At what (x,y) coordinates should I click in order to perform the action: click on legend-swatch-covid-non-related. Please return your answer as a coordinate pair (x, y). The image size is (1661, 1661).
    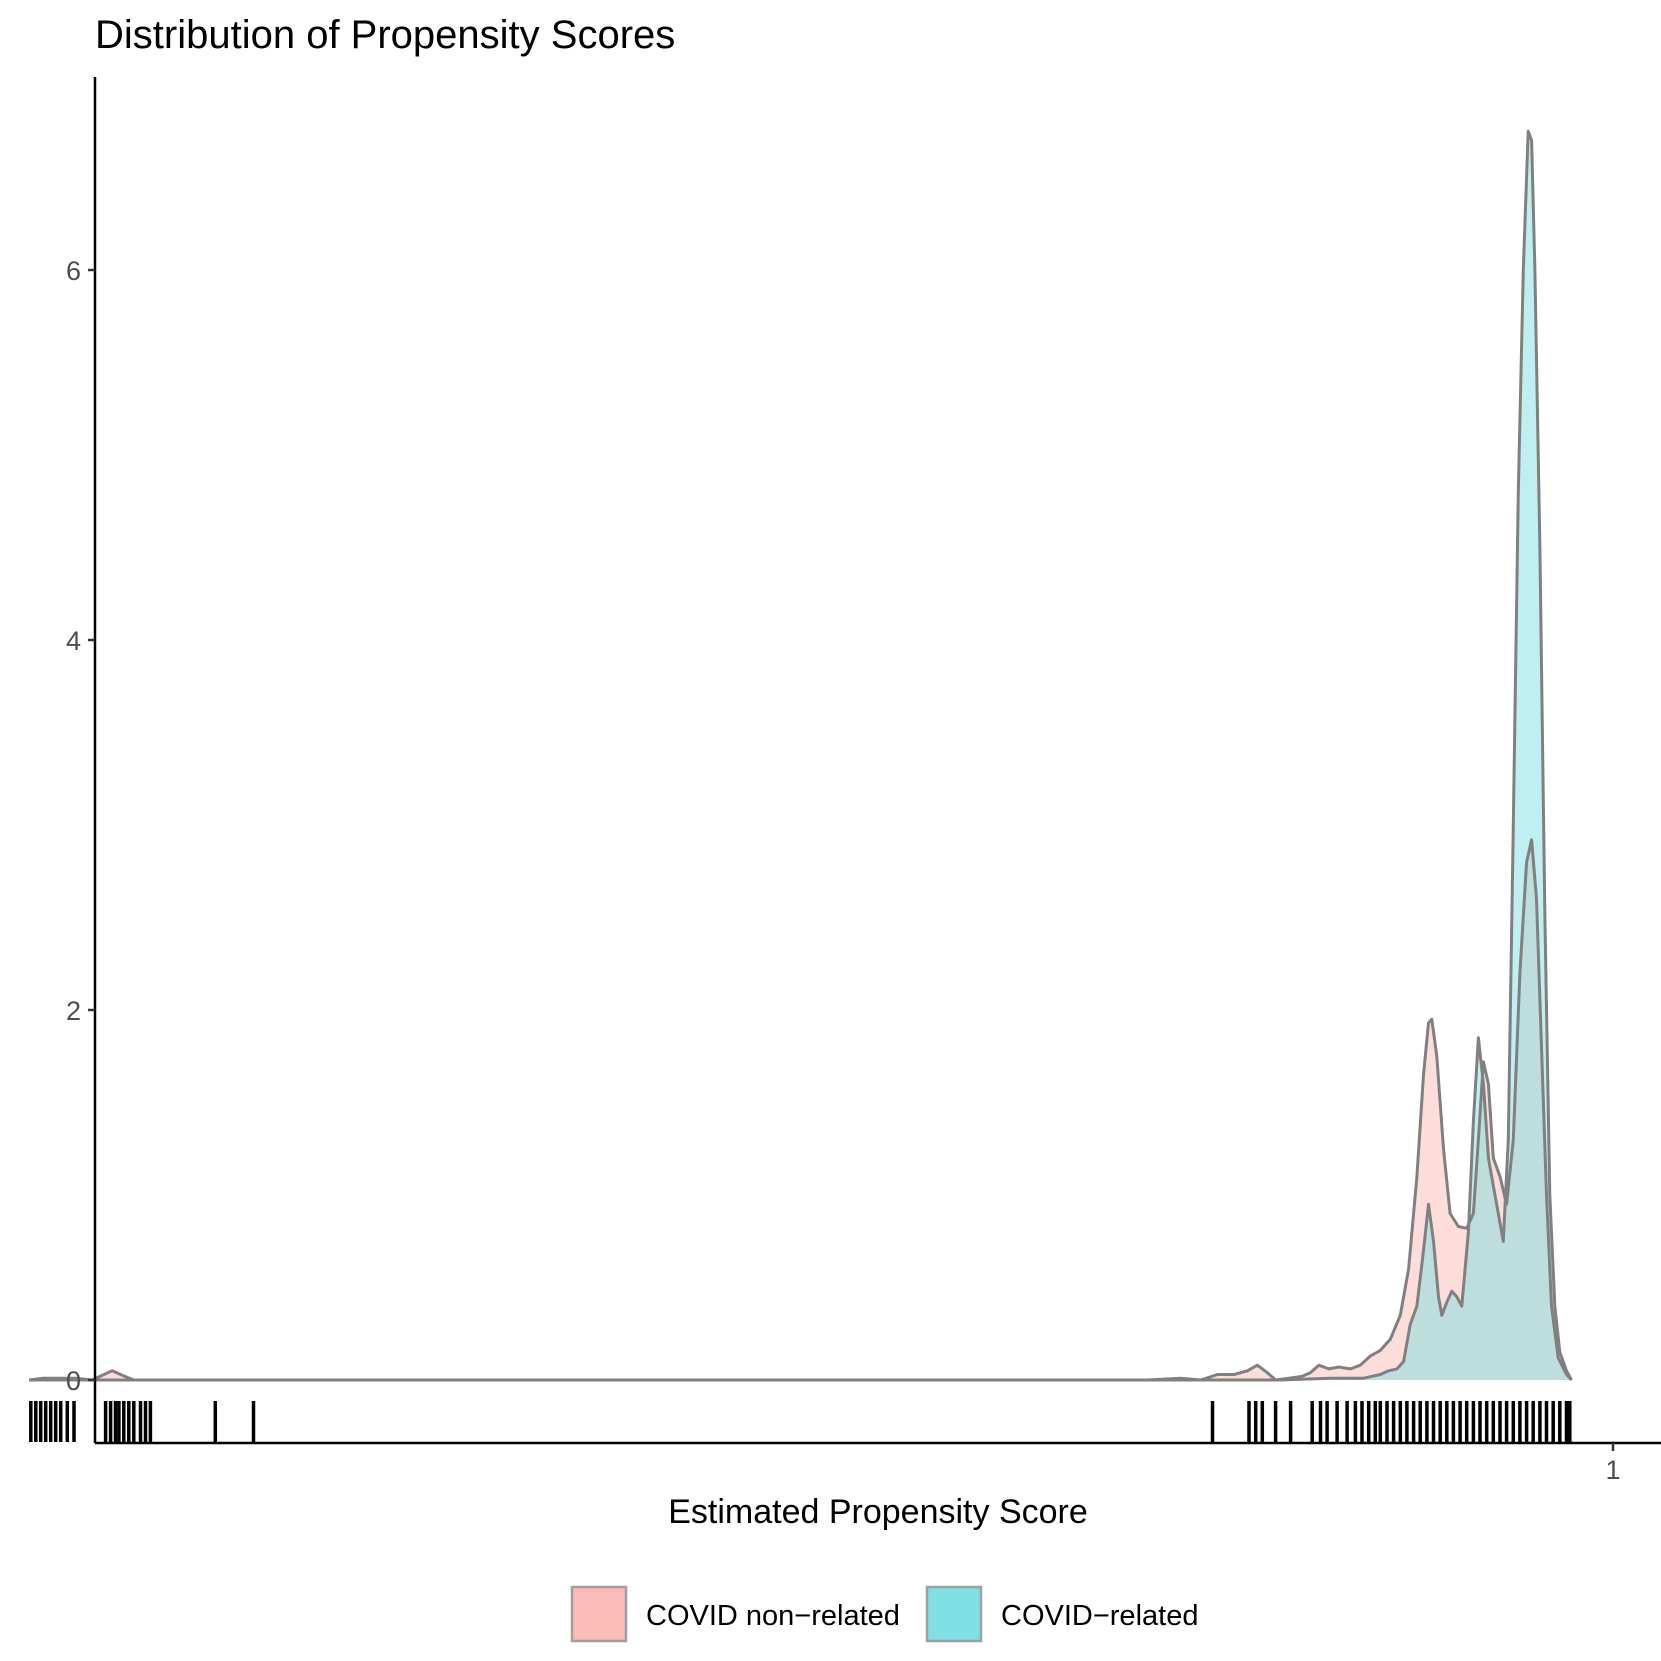
    Looking at the image, I should click on (599, 1614).